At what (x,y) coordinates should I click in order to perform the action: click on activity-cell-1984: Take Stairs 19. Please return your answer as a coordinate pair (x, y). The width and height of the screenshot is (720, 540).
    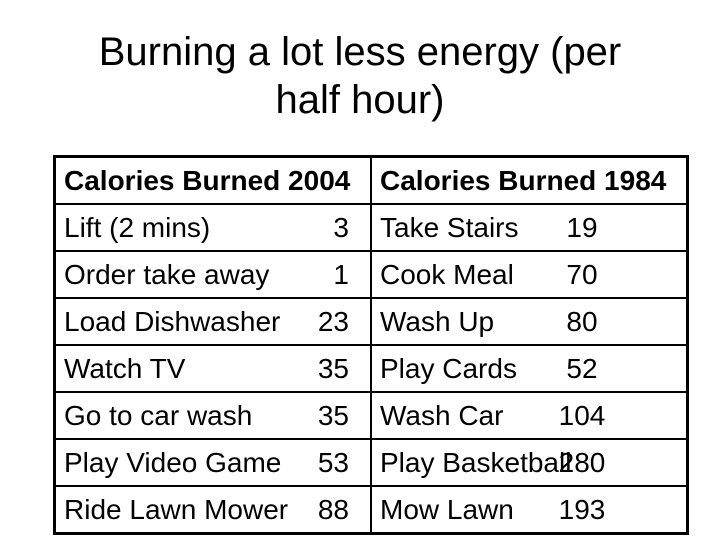
    Looking at the image, I should click on (529, 227).